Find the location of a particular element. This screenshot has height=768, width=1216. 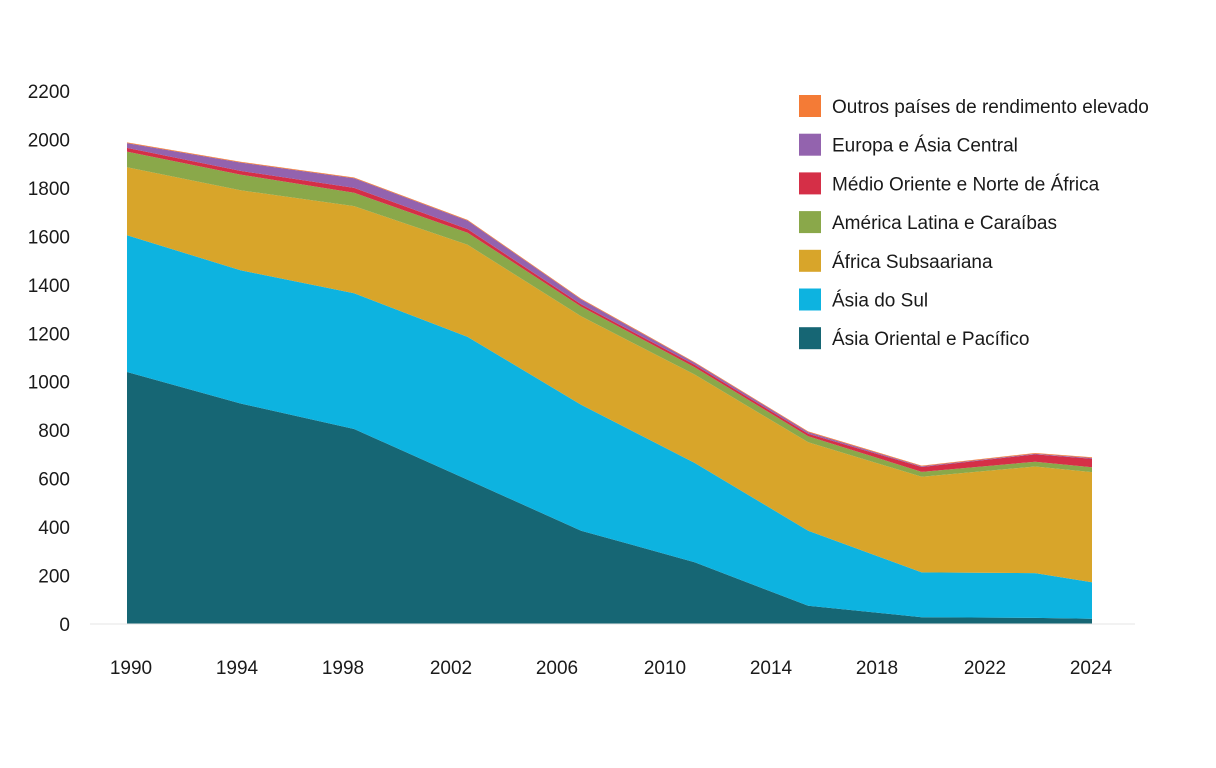

y-tick-label: 0 is located at coordinates (64, 625).